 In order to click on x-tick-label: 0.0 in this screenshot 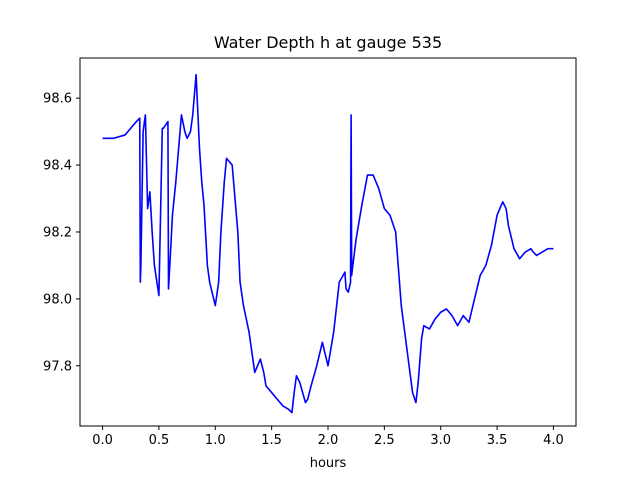, I will do `click(102, 440)`.